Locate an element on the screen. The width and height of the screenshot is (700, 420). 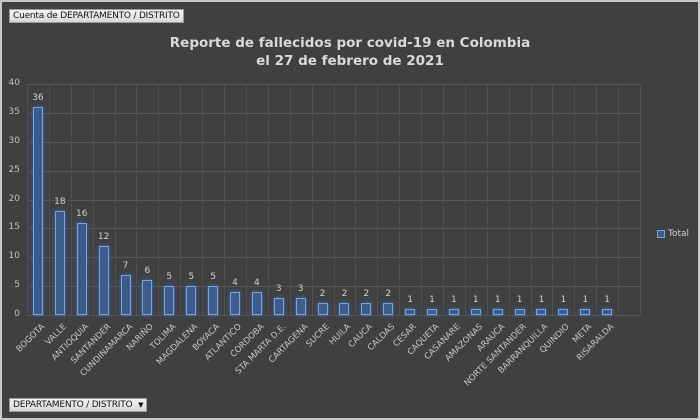
y-tick-label: 0 is located at coordinates (17, 314).